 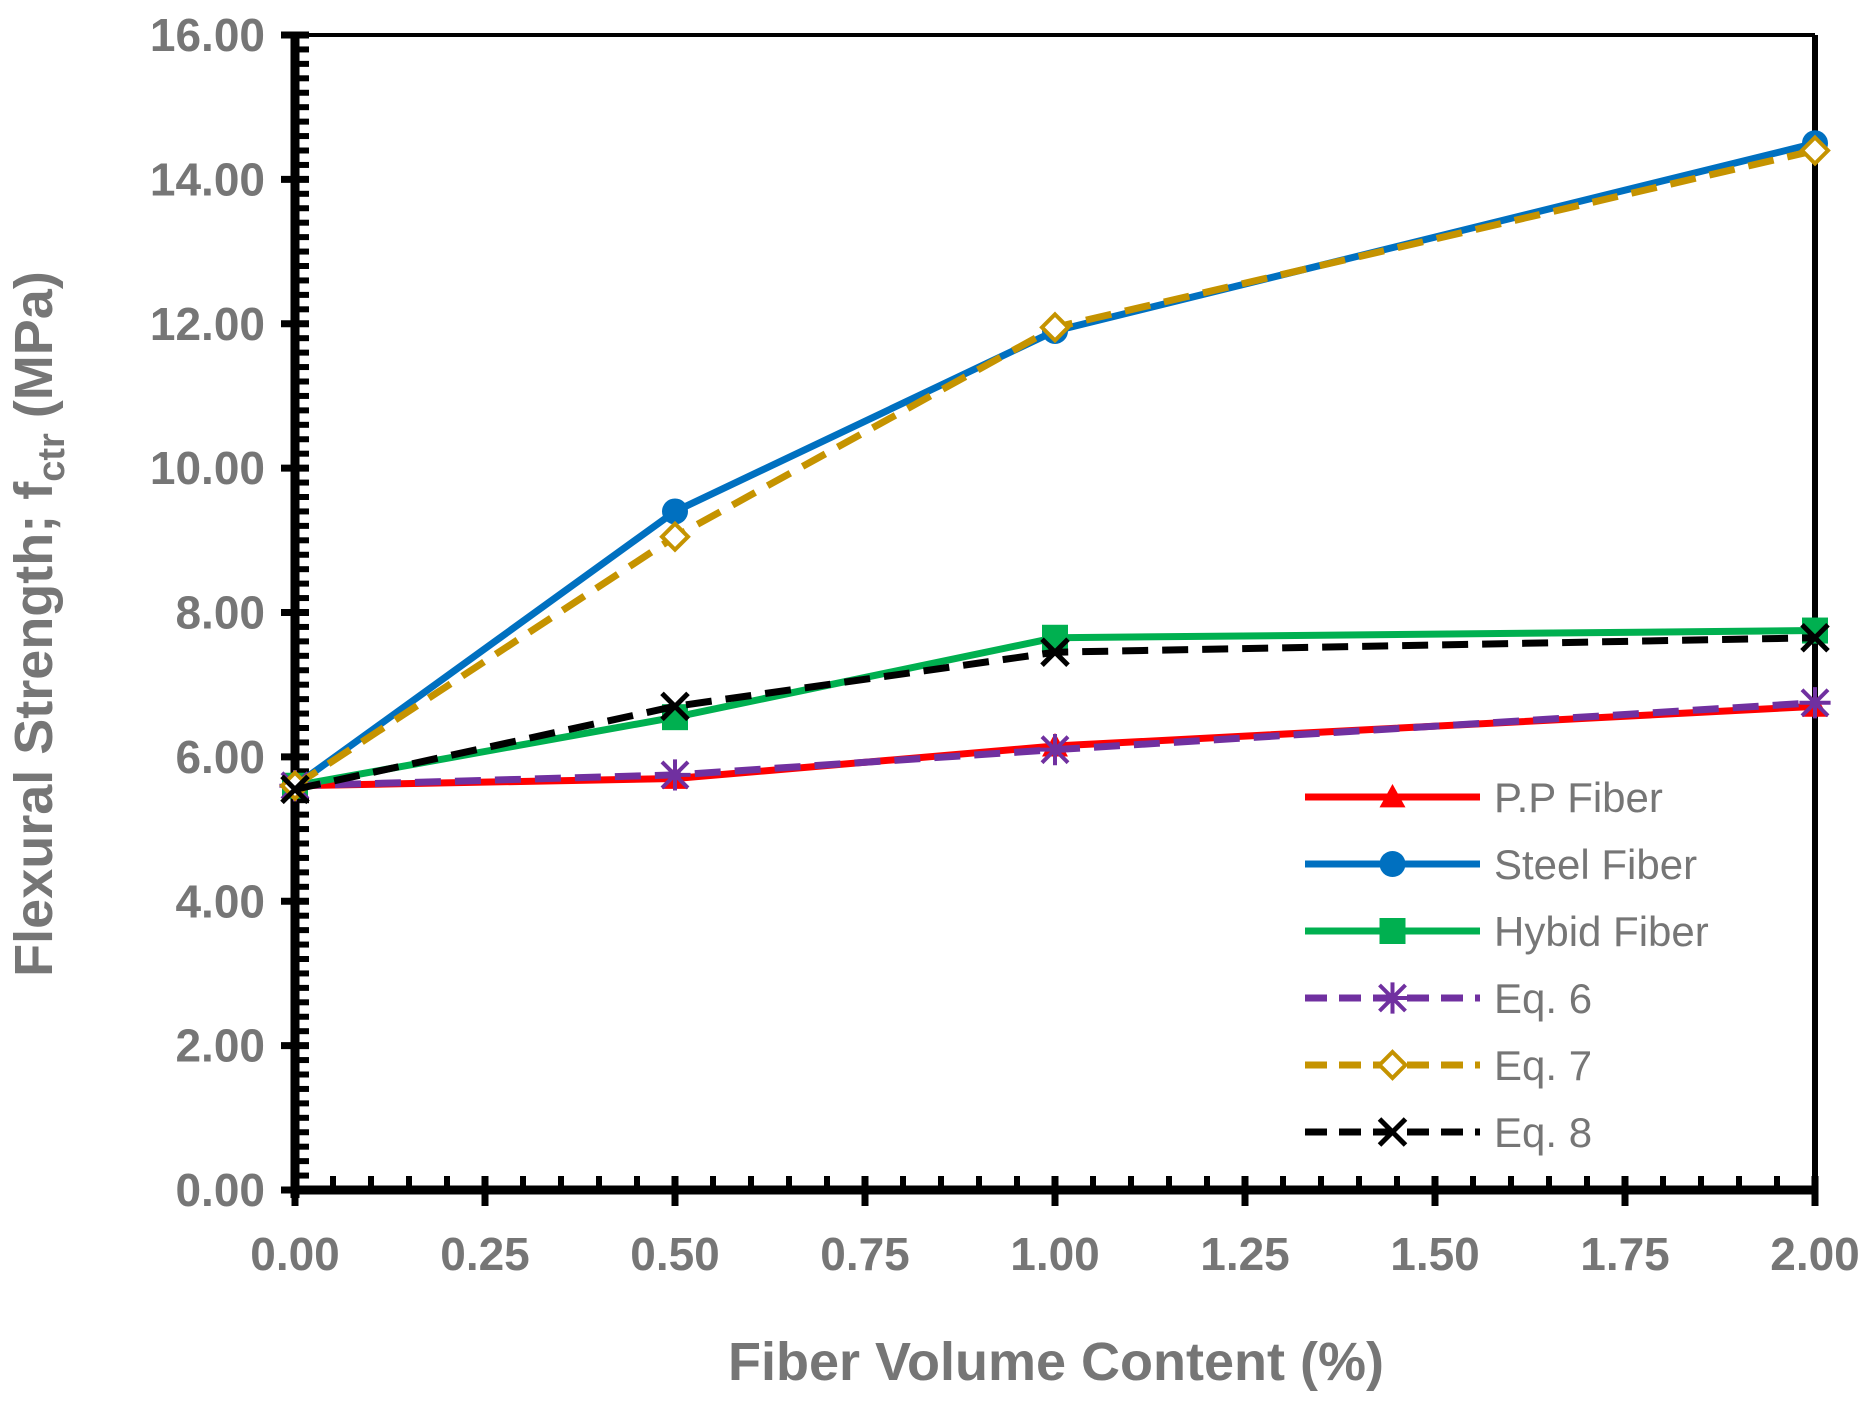 I want to click on y-axis-title: Flexural Strength; fctr (MPa), so click(x=38, y=624).